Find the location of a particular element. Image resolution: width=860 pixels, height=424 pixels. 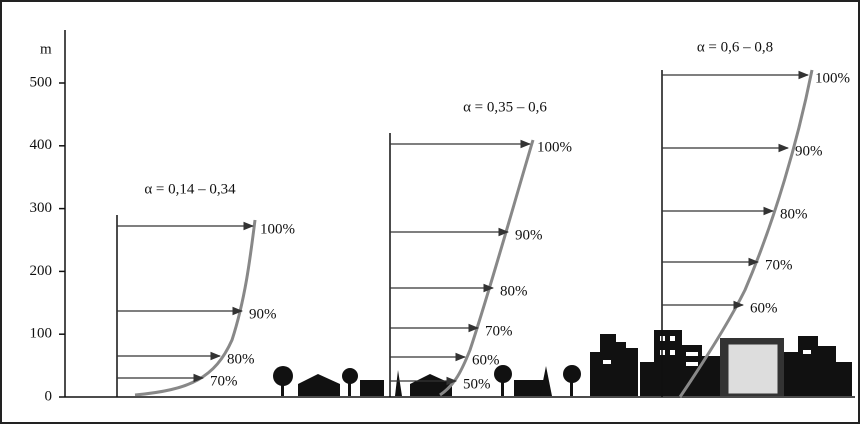

y-tick-label: 200 is located at coordinates (41, 271).